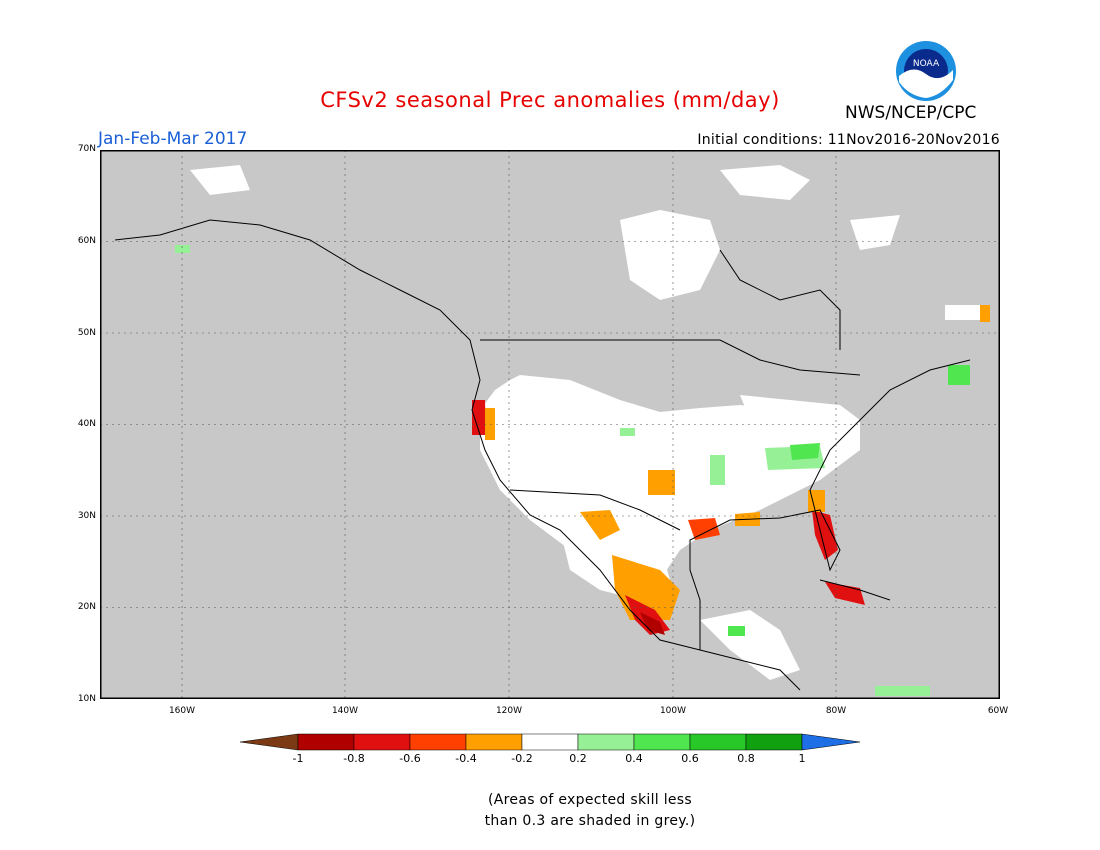 The image size is (1100, 850). What do you see at coordinates (410, 758) in the screenshot?
I see `colorbar-tick-label: -0.6` at bounding box center [410, 758].